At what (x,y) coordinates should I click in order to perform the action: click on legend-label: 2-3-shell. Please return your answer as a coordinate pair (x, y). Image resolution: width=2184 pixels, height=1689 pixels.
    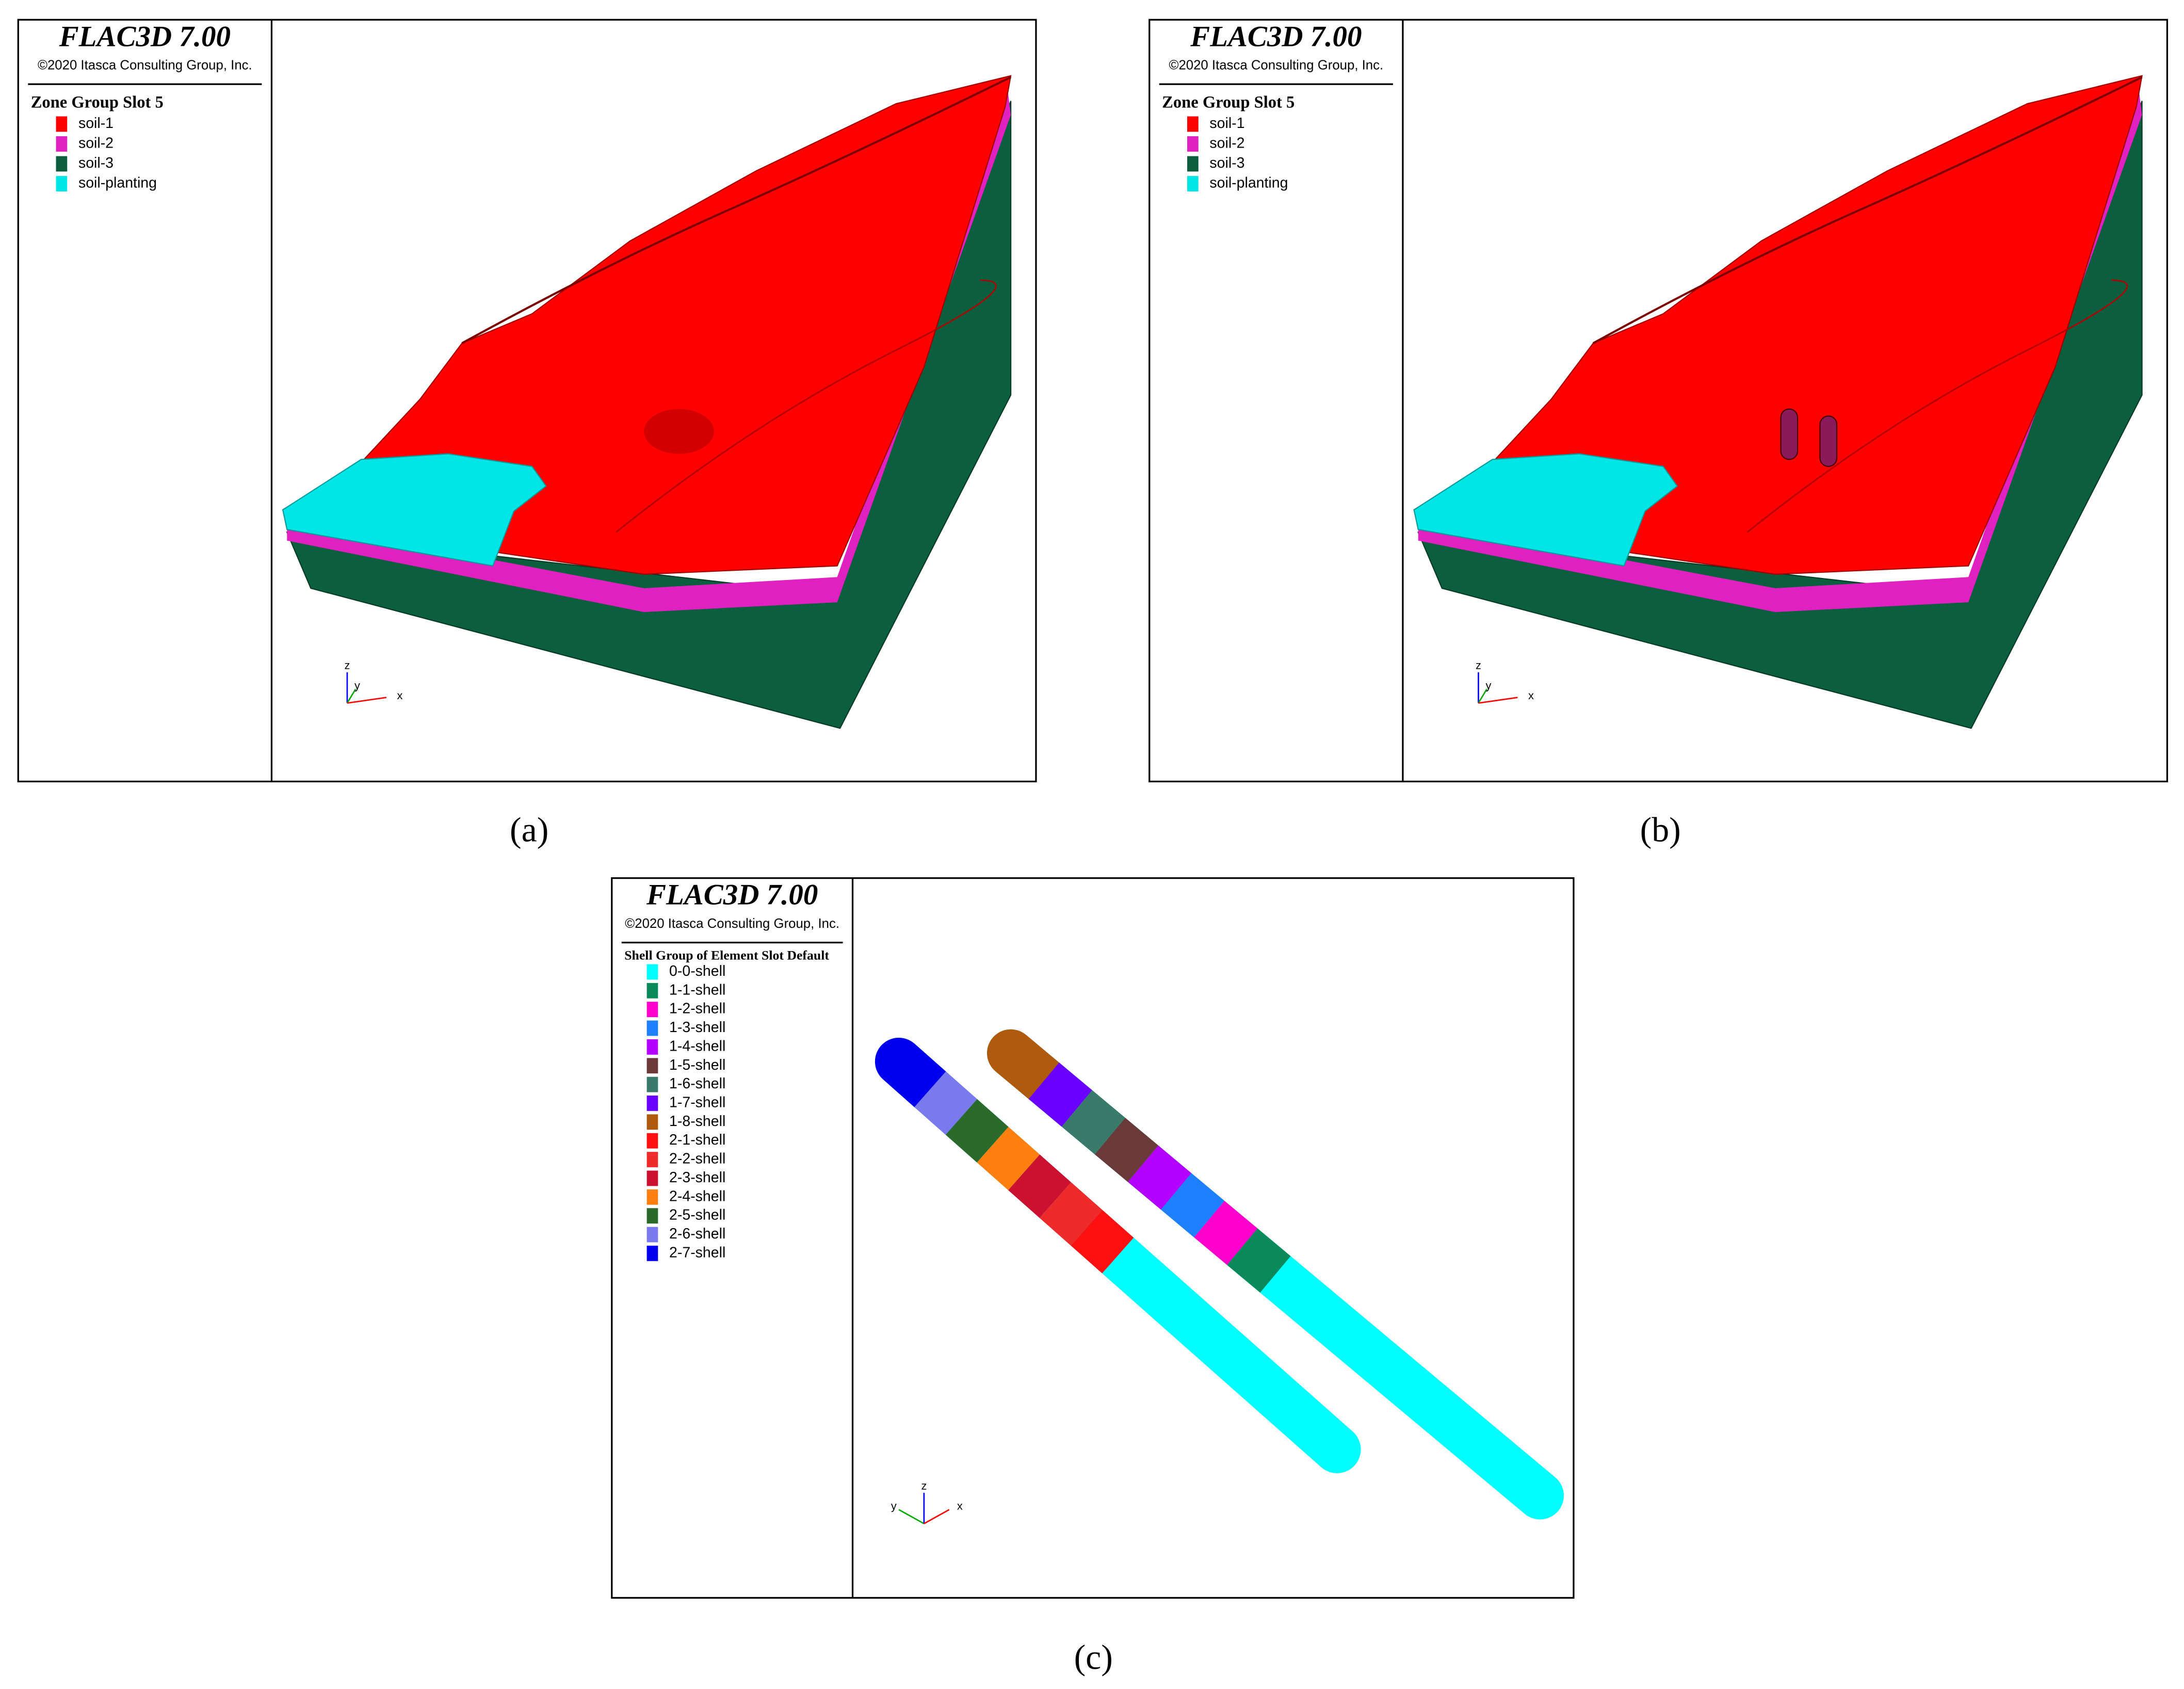
    Looking at the image, I should click on (697, 1177).